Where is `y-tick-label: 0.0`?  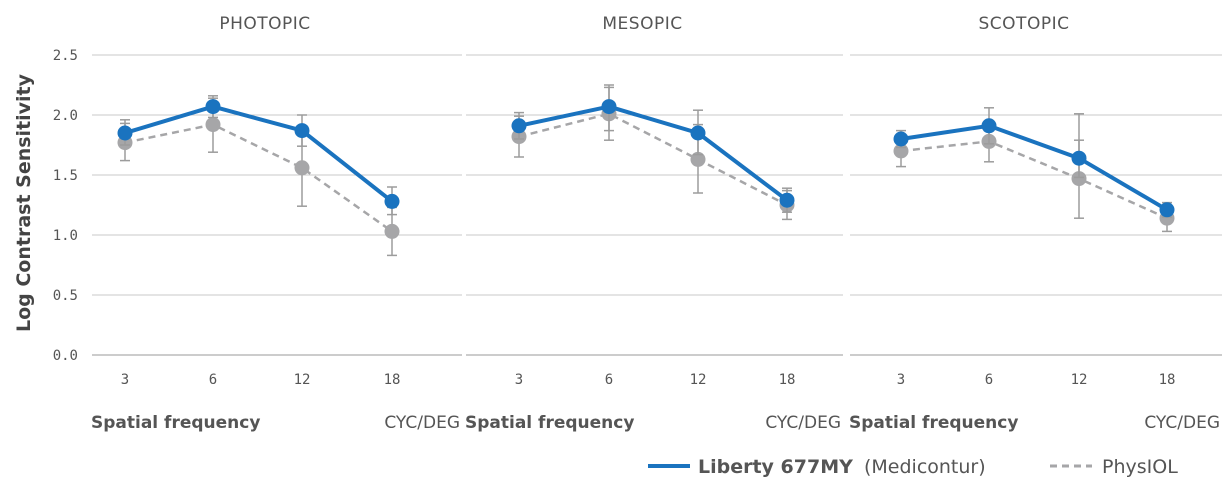 y-tick-label: 0.0 is located at coordinates (65, 356).